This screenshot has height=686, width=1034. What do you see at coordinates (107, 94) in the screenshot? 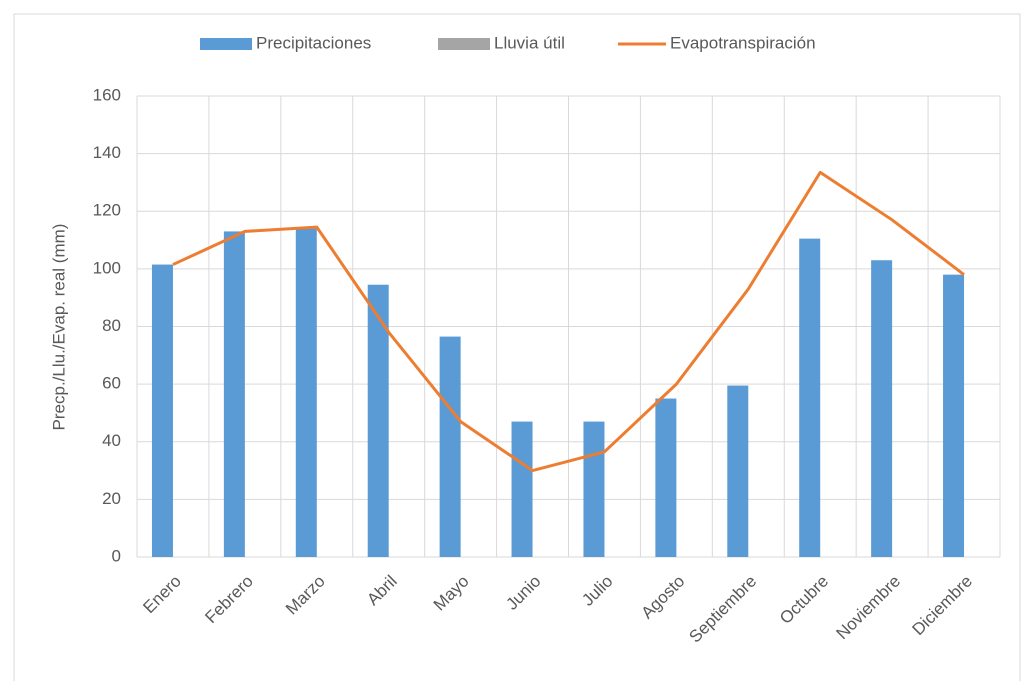
I see `y-tick-label: 160` at bounding box center [107, 94].